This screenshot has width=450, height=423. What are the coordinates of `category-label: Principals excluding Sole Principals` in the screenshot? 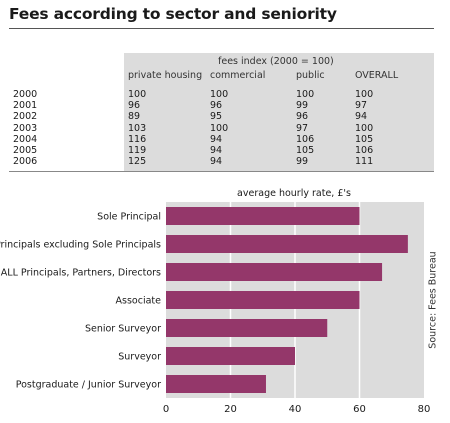 It's located at (80, 245).